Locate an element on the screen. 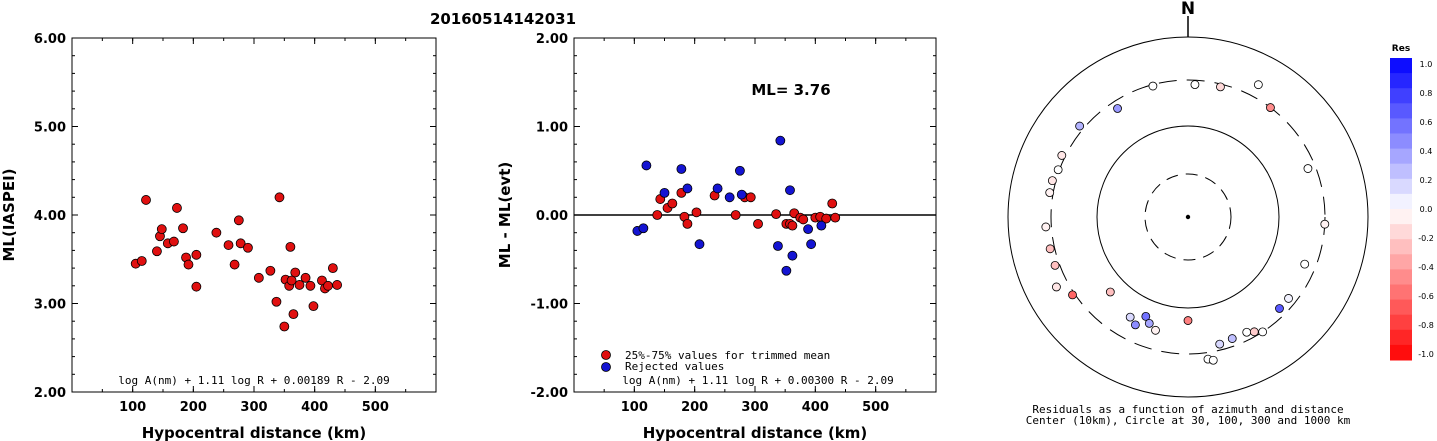 This screenshot has width=1437, height=441. colorbar-tick-label: -0.8 is located at coordinates (1426, 325).